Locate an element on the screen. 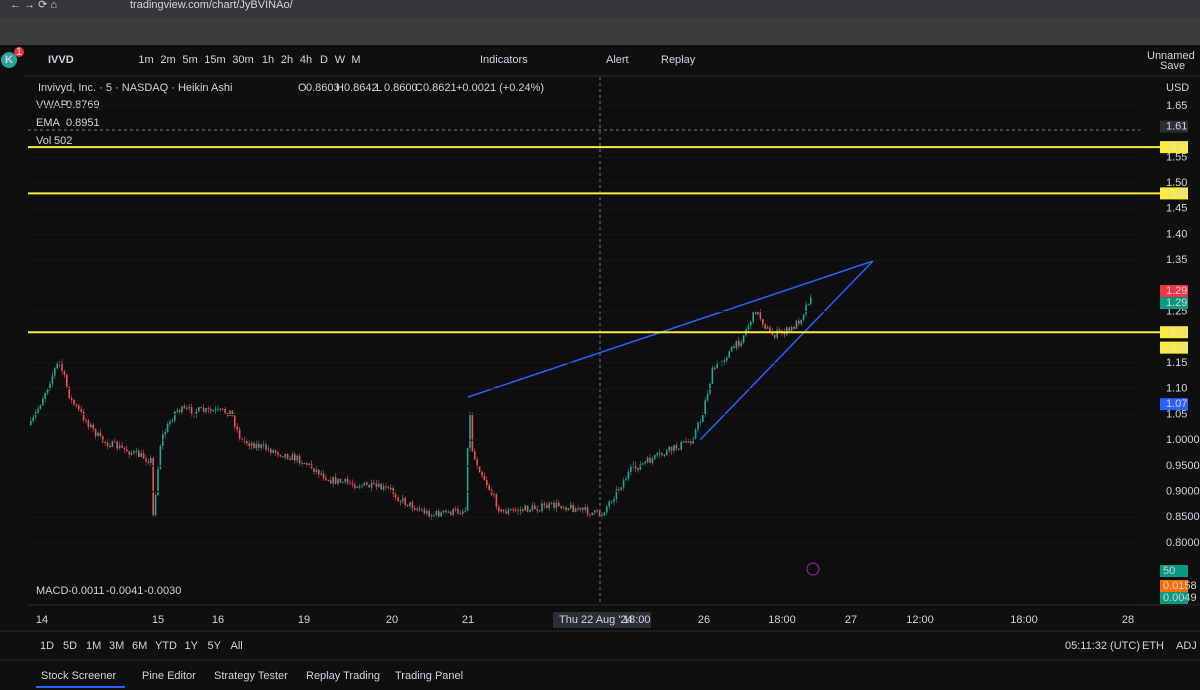  interval: 2h is located at coordinates (287, 60).